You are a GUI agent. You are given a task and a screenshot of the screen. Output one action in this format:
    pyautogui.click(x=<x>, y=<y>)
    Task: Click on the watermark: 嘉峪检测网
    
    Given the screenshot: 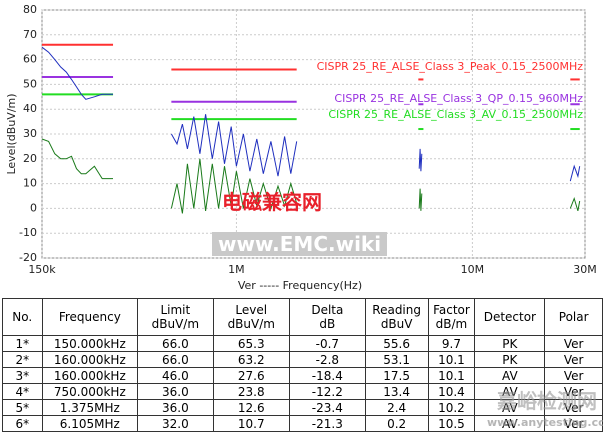 What is the action you would take?
    pyautogui.click(x=547, y=401)
    